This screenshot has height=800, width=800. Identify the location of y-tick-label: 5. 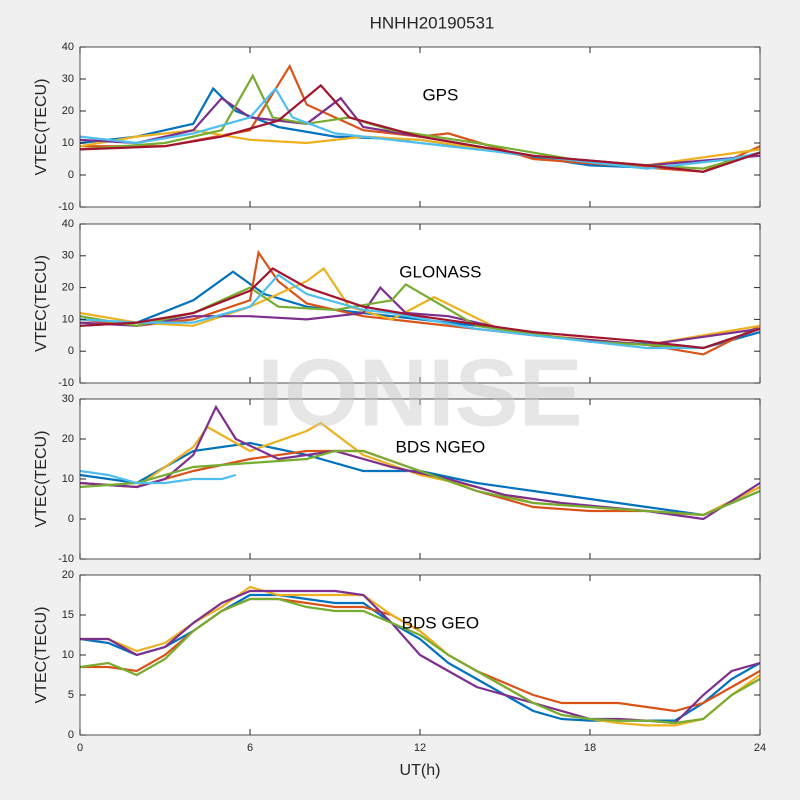
(71, 695).